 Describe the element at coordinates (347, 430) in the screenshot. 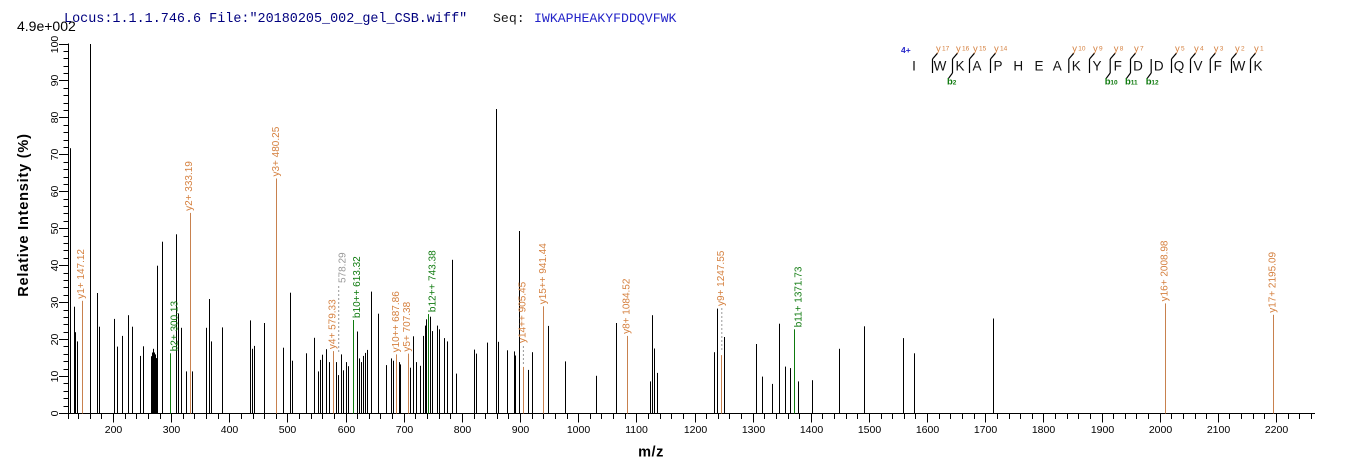

I see `svg-text: 600` at that location.